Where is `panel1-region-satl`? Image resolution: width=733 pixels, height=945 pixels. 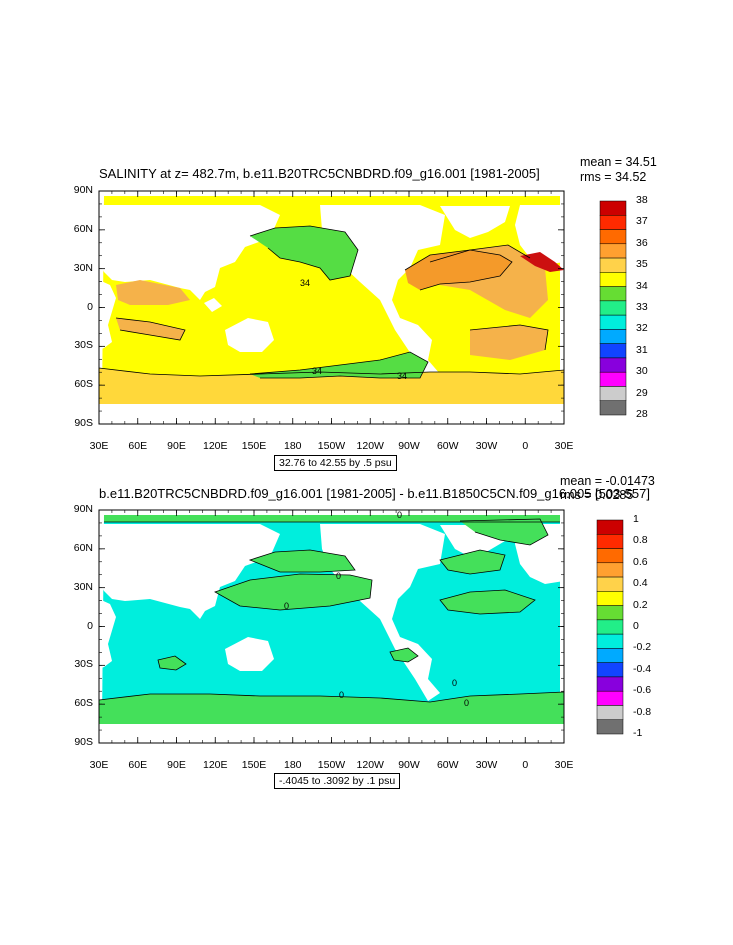
panel1-region-satl is located at coordinates (509, 342).